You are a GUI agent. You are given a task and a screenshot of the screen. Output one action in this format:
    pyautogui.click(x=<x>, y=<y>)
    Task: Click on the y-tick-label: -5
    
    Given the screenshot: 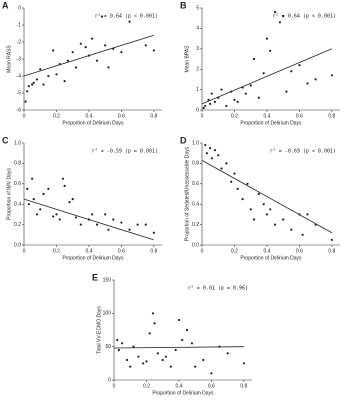 What is the action you would take?
    pyautogui.click(x=19, y=93)
    